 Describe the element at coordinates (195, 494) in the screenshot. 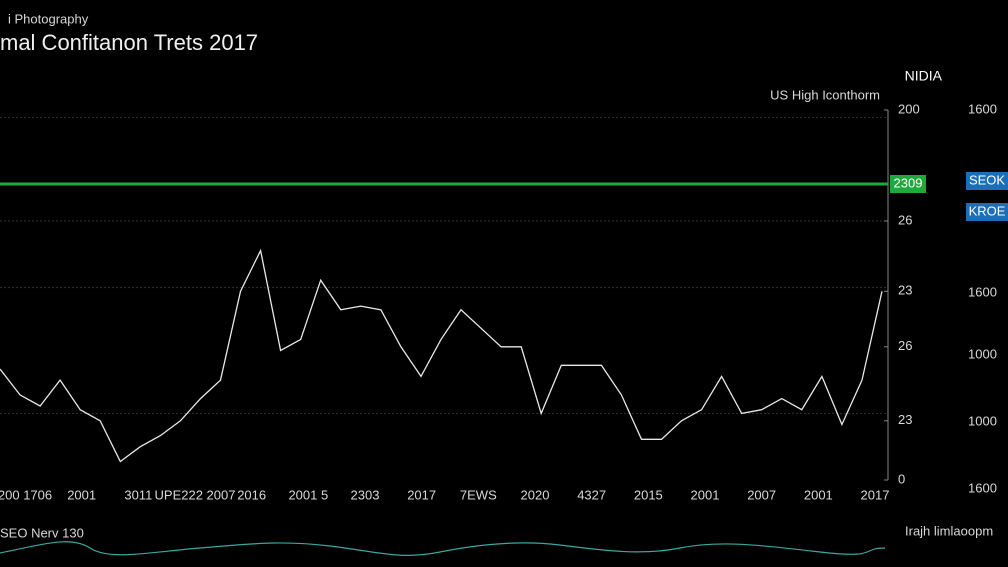

I see `x-tick-label: UPE222 2007` at that location.